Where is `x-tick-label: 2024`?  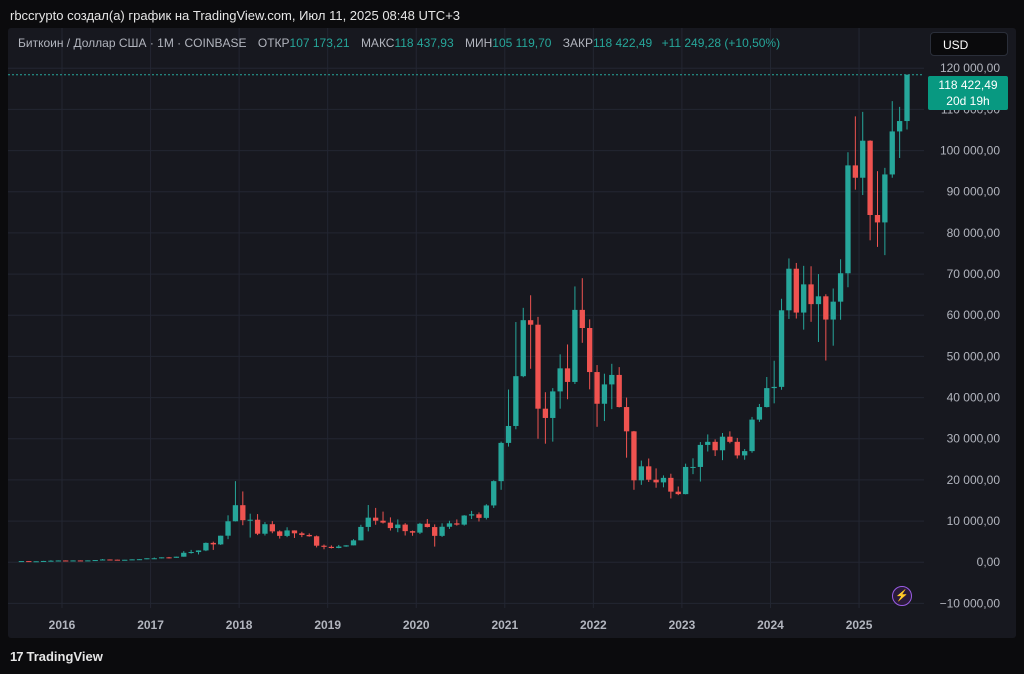 x-tick-label: 2024 is located at coordinates (770, 625).